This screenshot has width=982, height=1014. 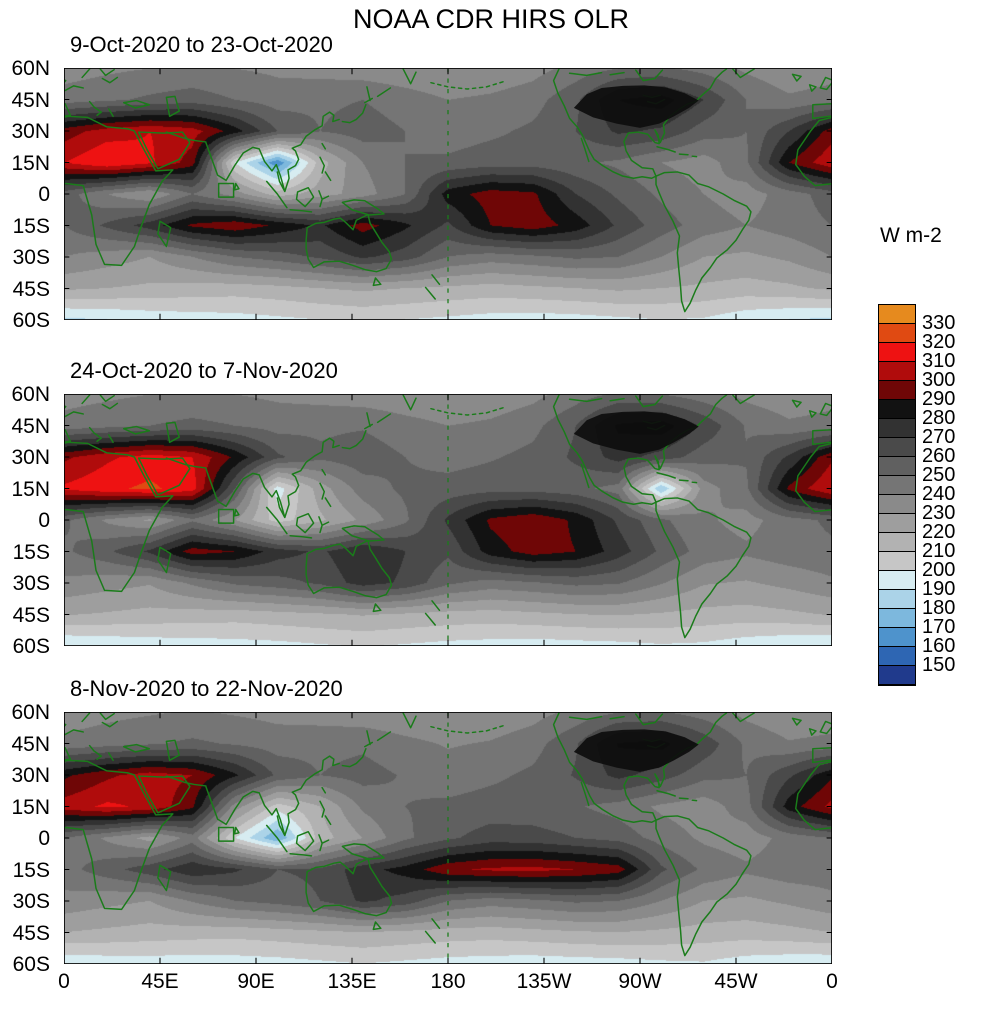 I want to click on x-axis-labels: 0 45E 90E 135E 180 135W 90W 45W 0, so click(x=448, y=985).